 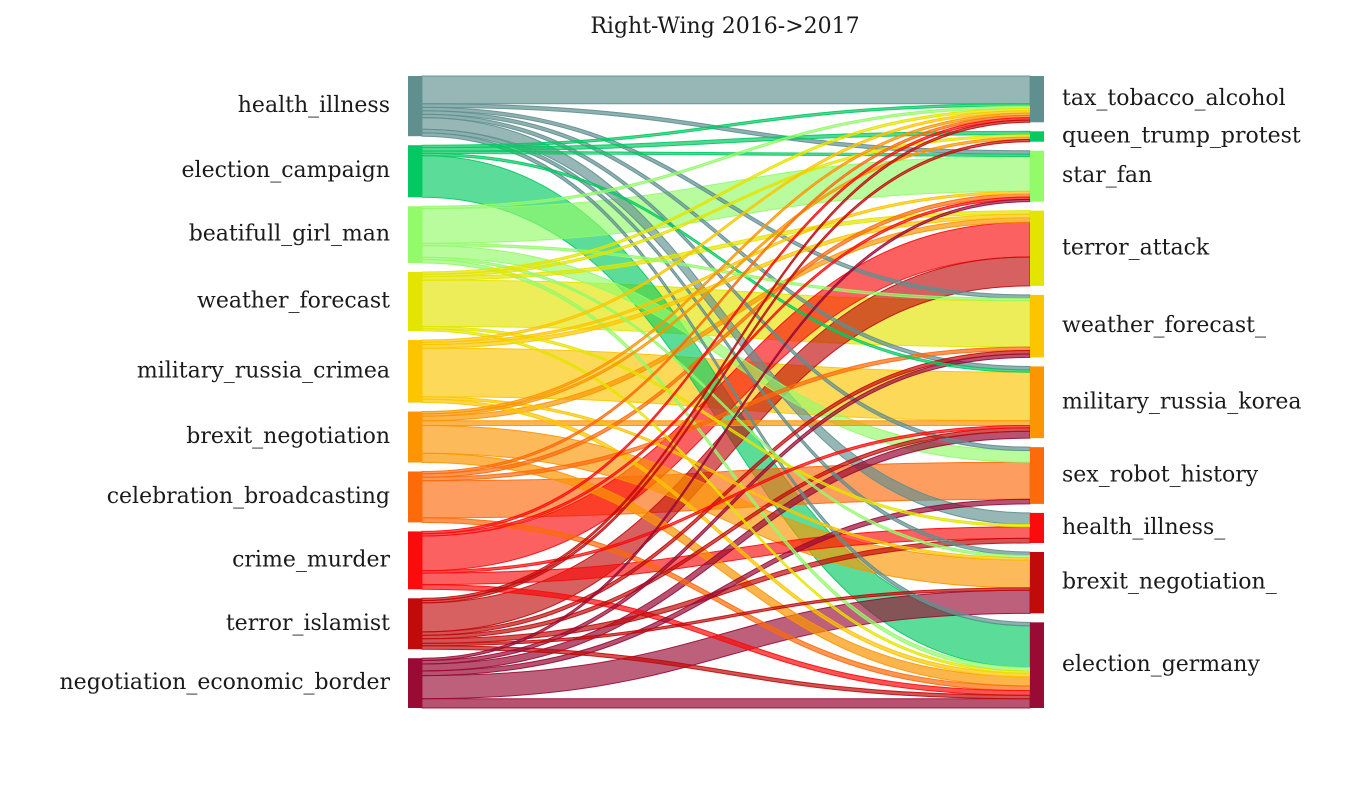 I want to click on right-node-label: star_fan, so click(x=1107, y=175).